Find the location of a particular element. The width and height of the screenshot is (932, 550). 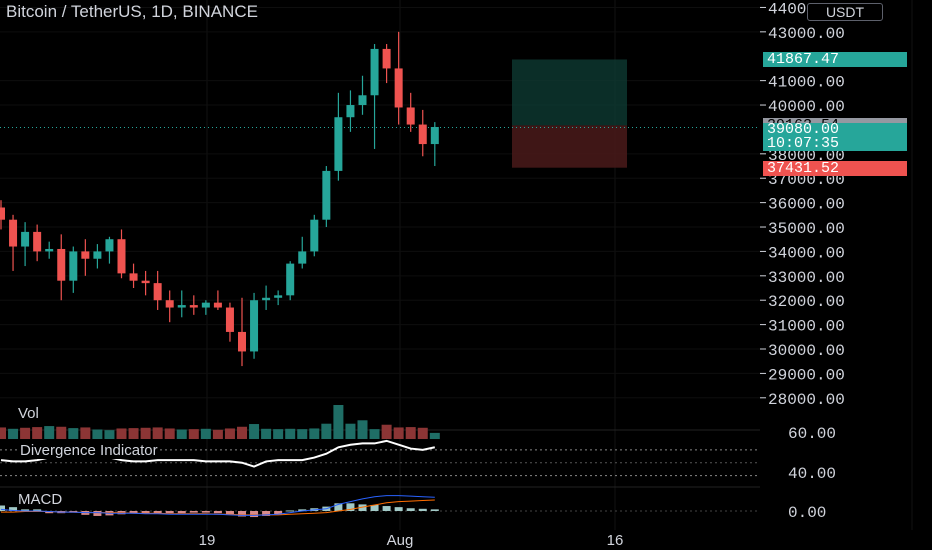

divergence-pane-label: Divergence Indicator is located at coordinates (89, 450).